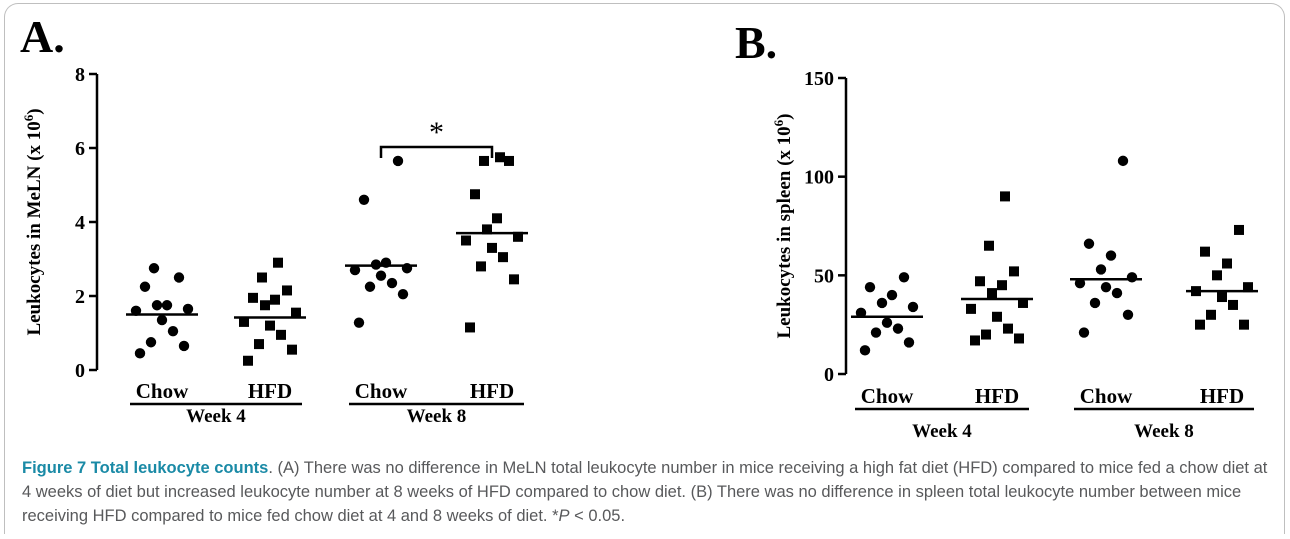 The height and width of the screenshot is (539, 1290). I want to click on panel-b-y-tick-label: 150, so click(819, 79).